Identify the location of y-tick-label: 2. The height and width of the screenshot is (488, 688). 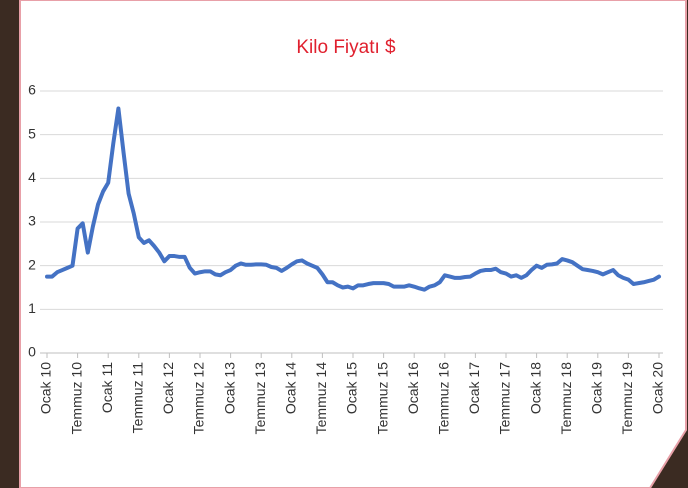
(32, 264).